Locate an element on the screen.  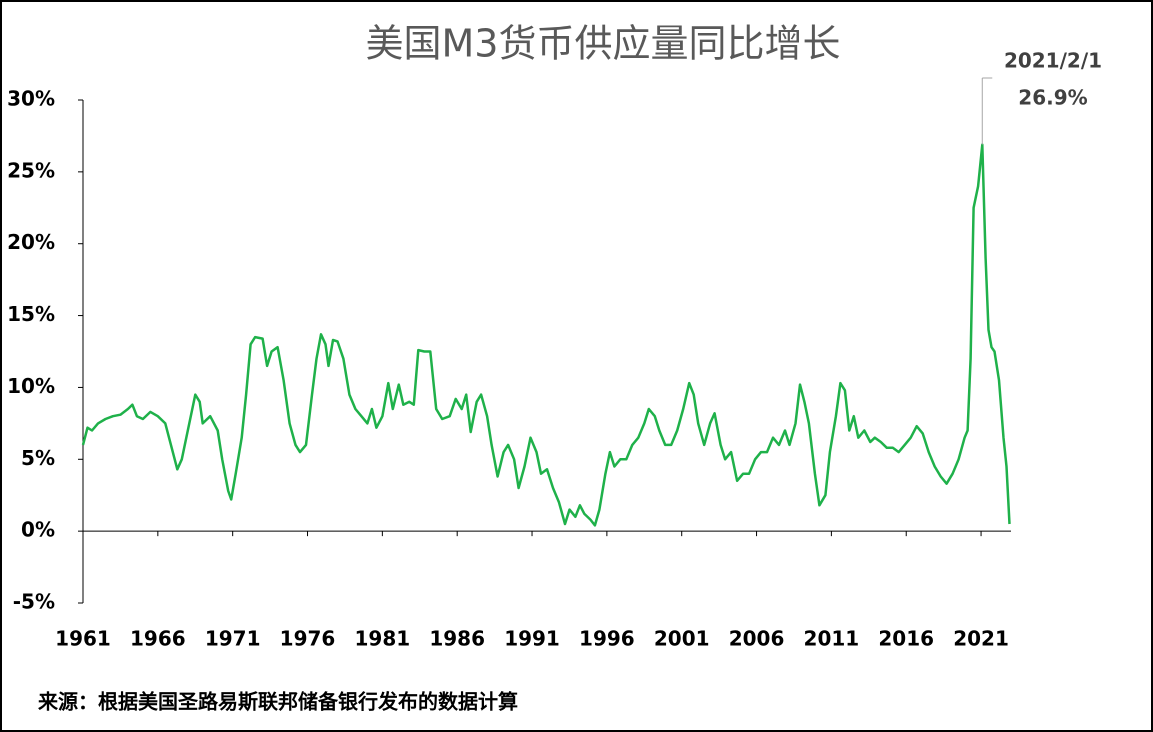
annotation-label: 26.9% is located at coordinates (1052, 98).